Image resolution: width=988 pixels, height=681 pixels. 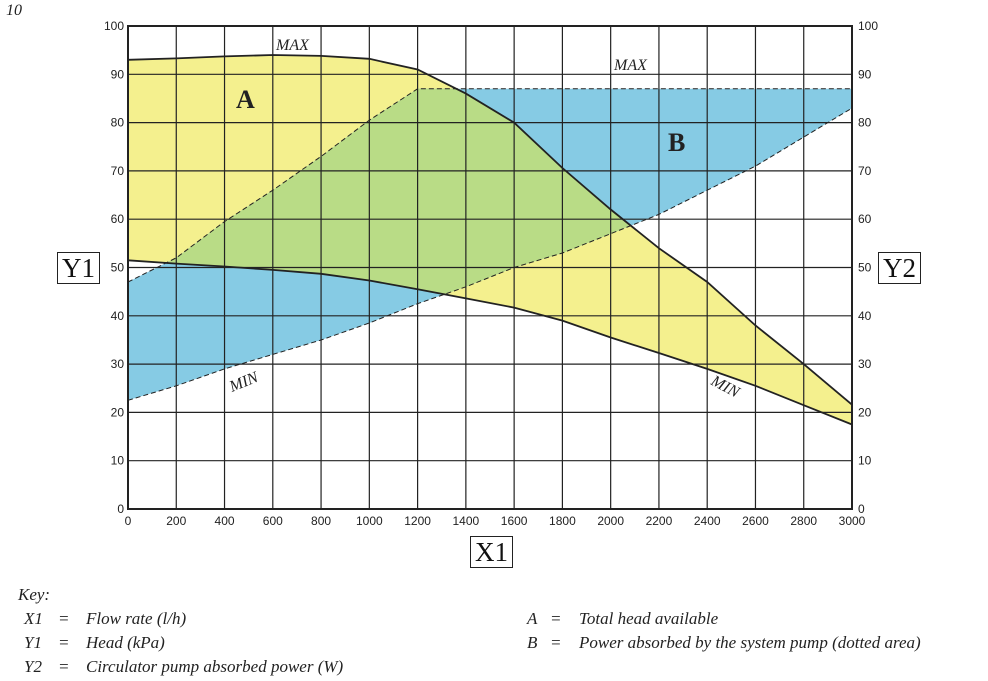 I want to click on y2-tick-label: 50, so click(x=865, y=268).